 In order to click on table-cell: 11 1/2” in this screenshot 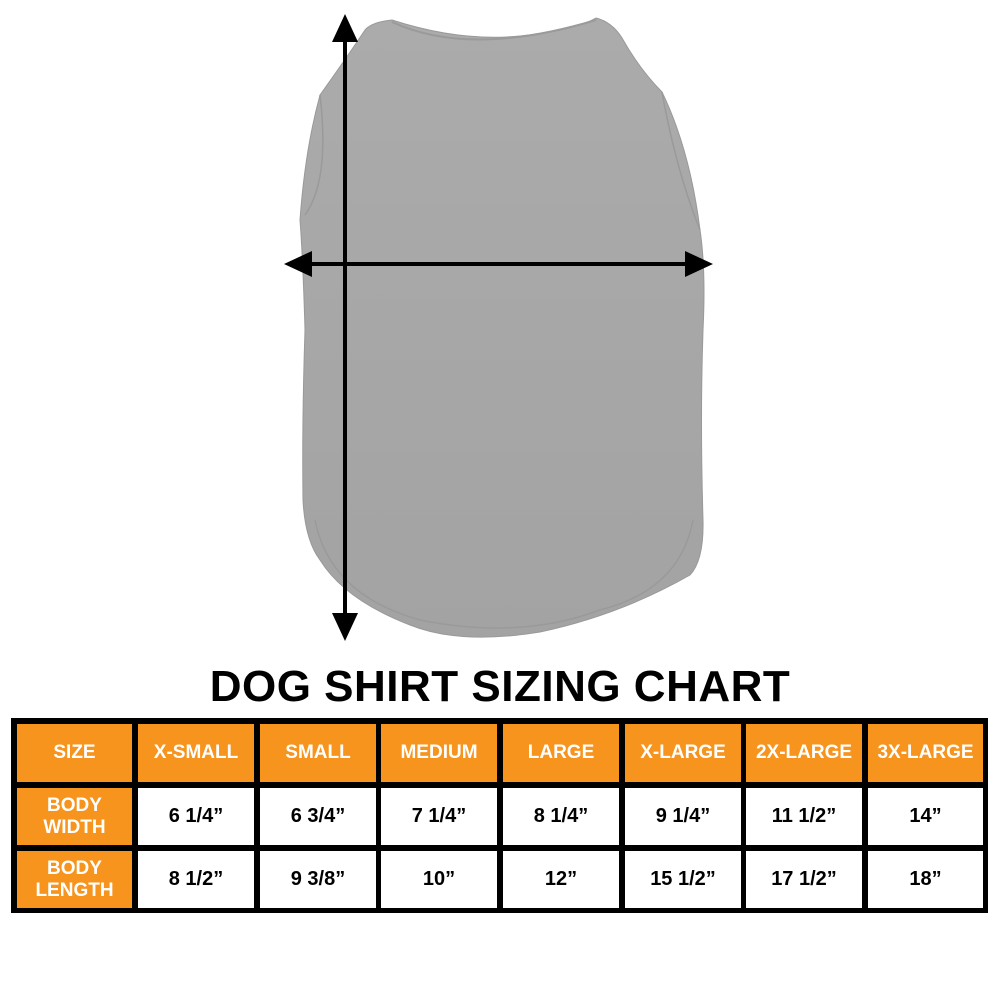, I will do `click(804, 816)`.